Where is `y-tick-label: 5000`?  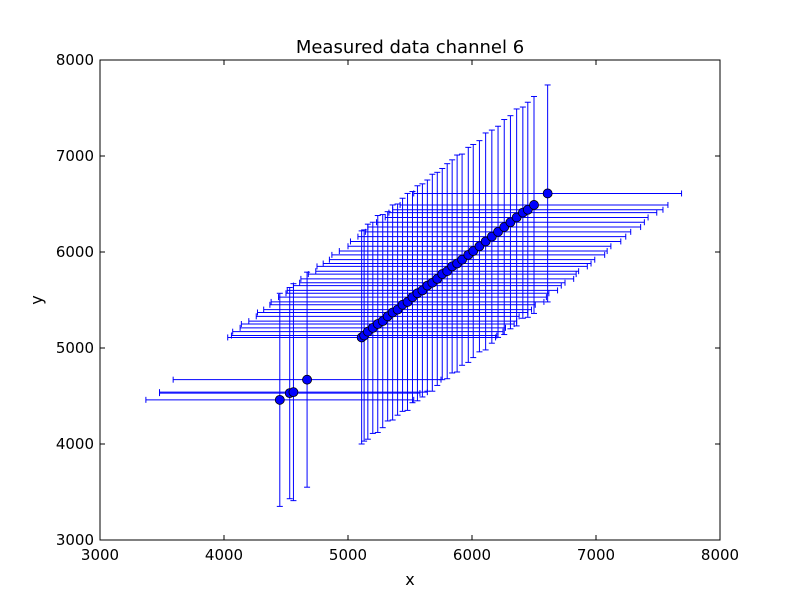
y-tick-label: 5000 is located at coordinates (75, 348).